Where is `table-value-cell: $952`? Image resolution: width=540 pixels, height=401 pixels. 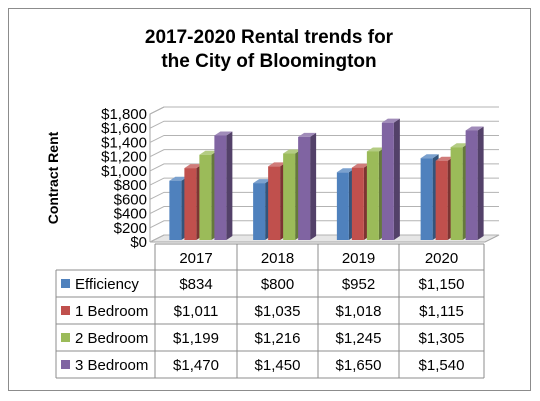 table-value-cell: $952 is located at coordinates (358, 284).